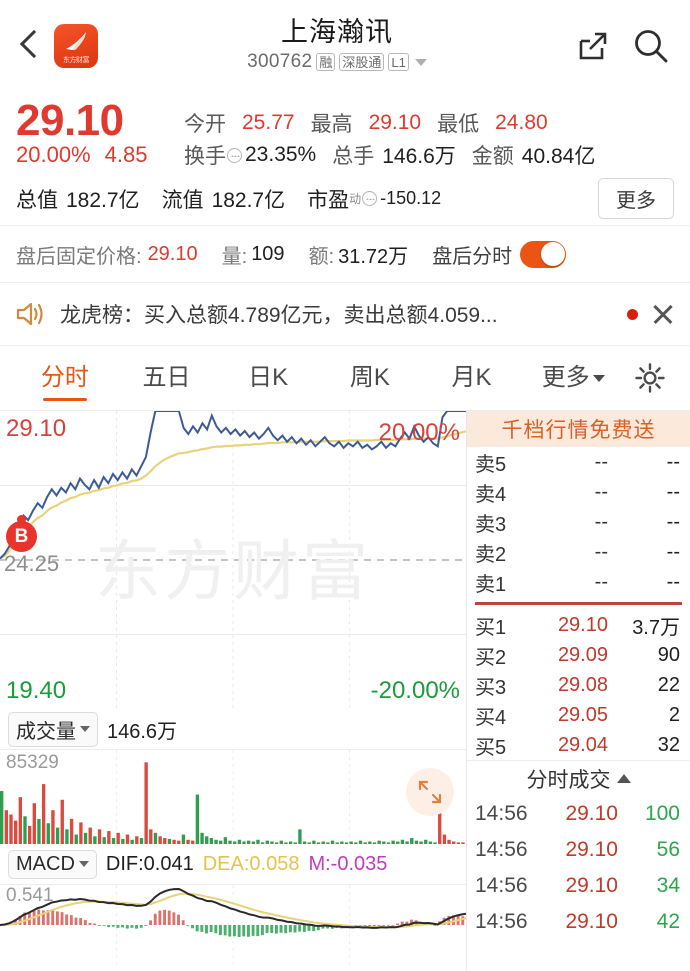 The width and height of the screenshot is (690, 971). I want to click on orderbook-row: 买4 29.05 2, so click(578, 715).